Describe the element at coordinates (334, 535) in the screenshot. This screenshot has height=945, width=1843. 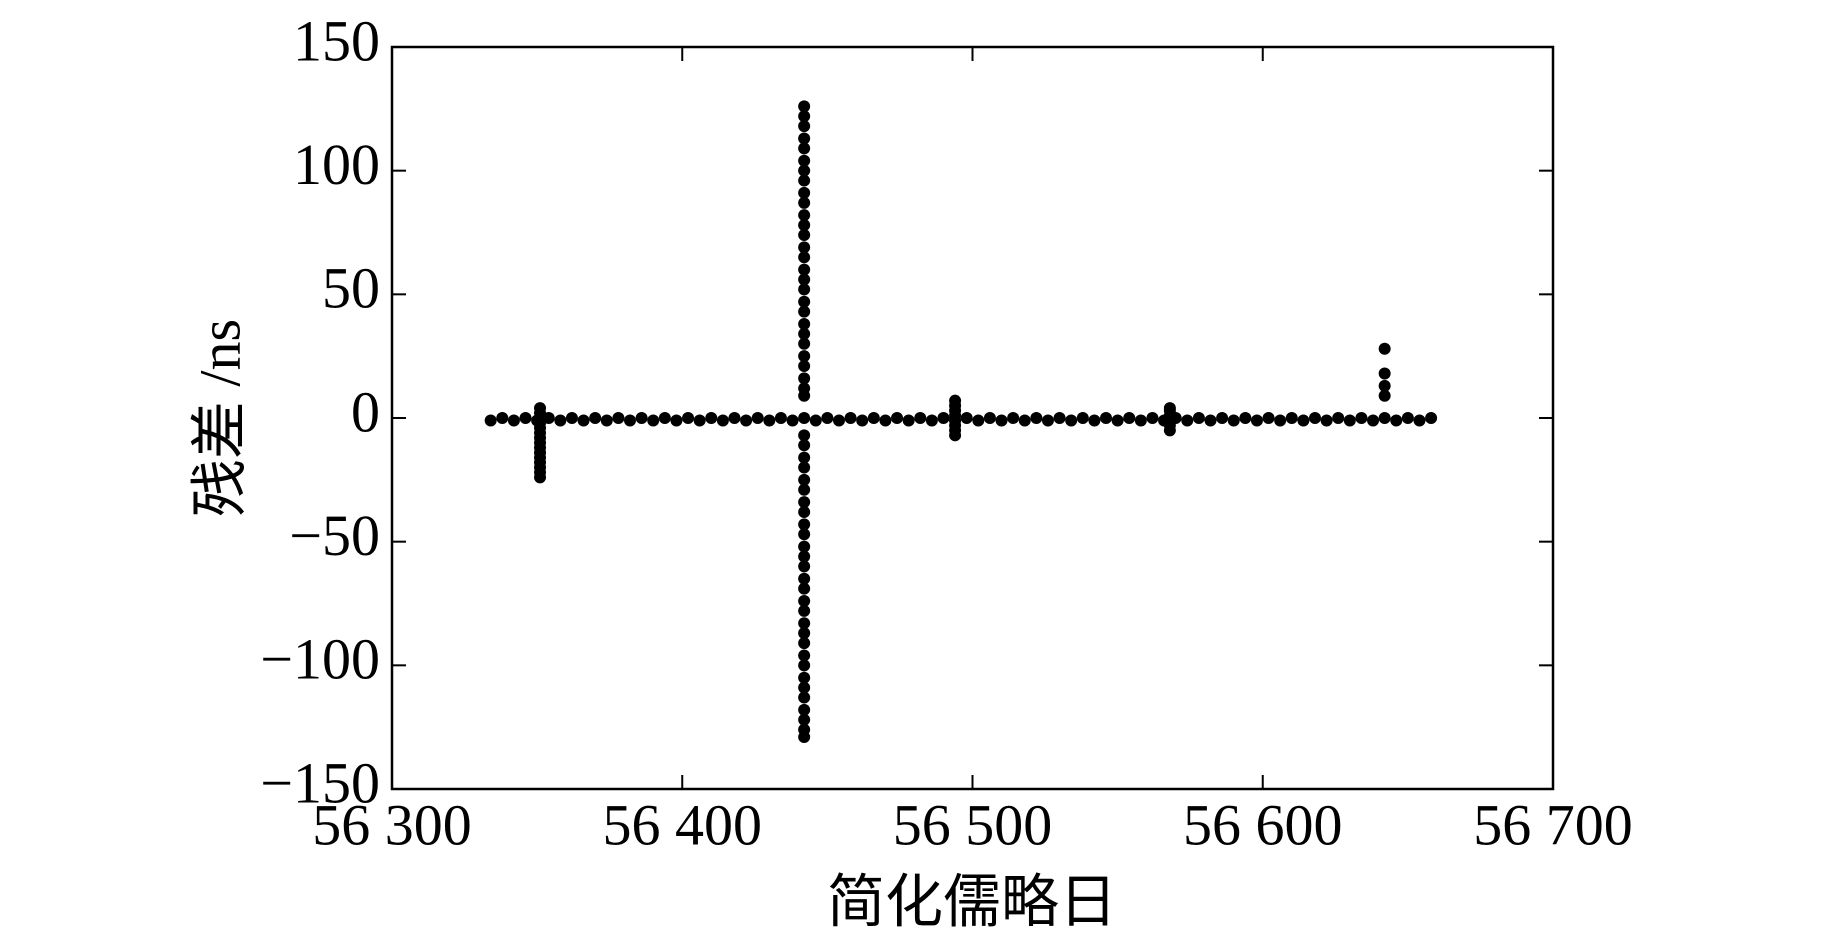
I see `y-tick-label: −50` at that location.